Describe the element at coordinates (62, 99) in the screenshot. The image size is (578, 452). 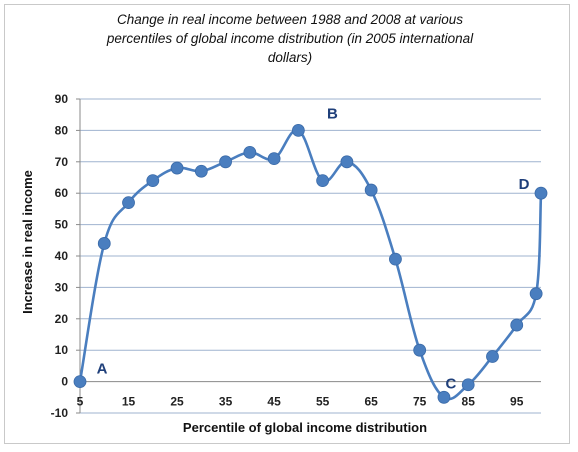
I see `y-tick-label-90: 90` at that location.